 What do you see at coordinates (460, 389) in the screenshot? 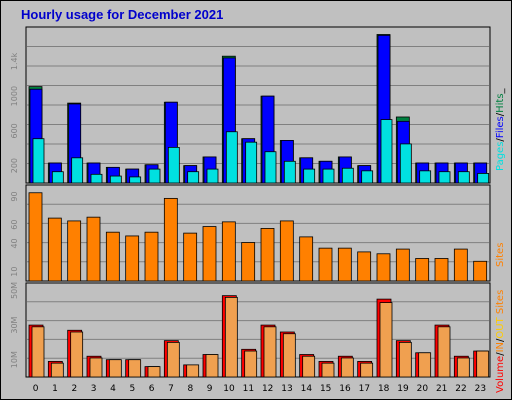
I see `x-tick-22: 22` at bounding box center [460, 389].